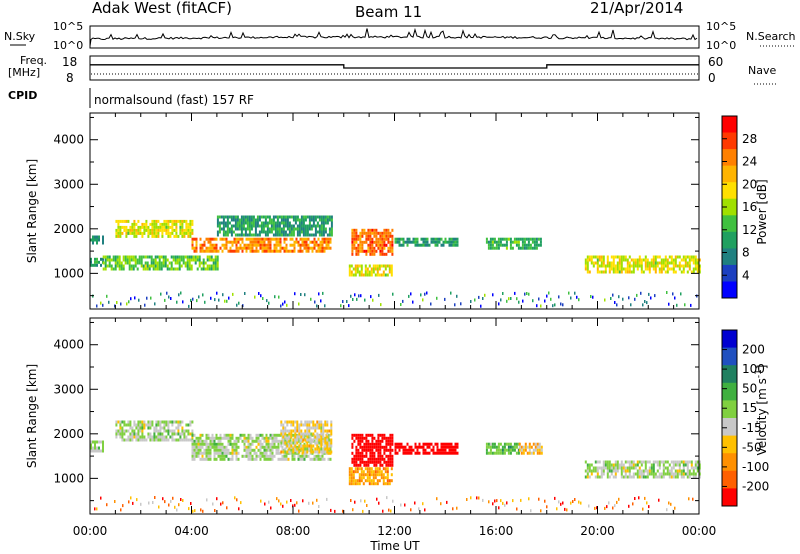 The width and height of the screenshot is (800, 554). What do you see at coordinates (394, 531) in the screenshot?
I see `x-tick-label: 12:00` at bounding box center [394, 531].